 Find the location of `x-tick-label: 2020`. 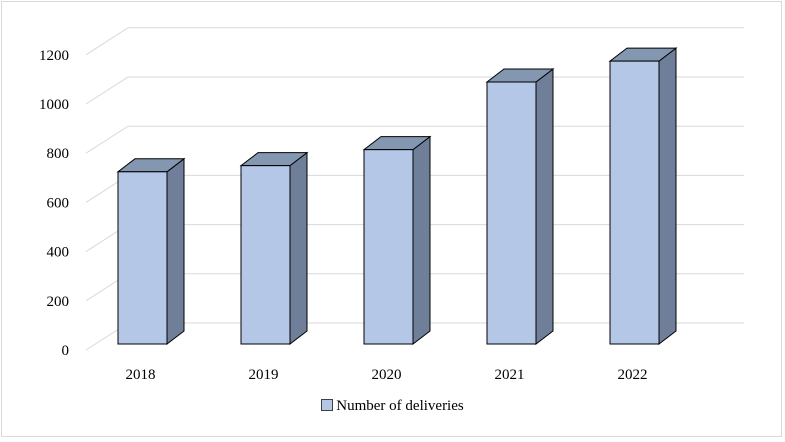

x-tick-label: 2020 is located at coordinates (387, 375).